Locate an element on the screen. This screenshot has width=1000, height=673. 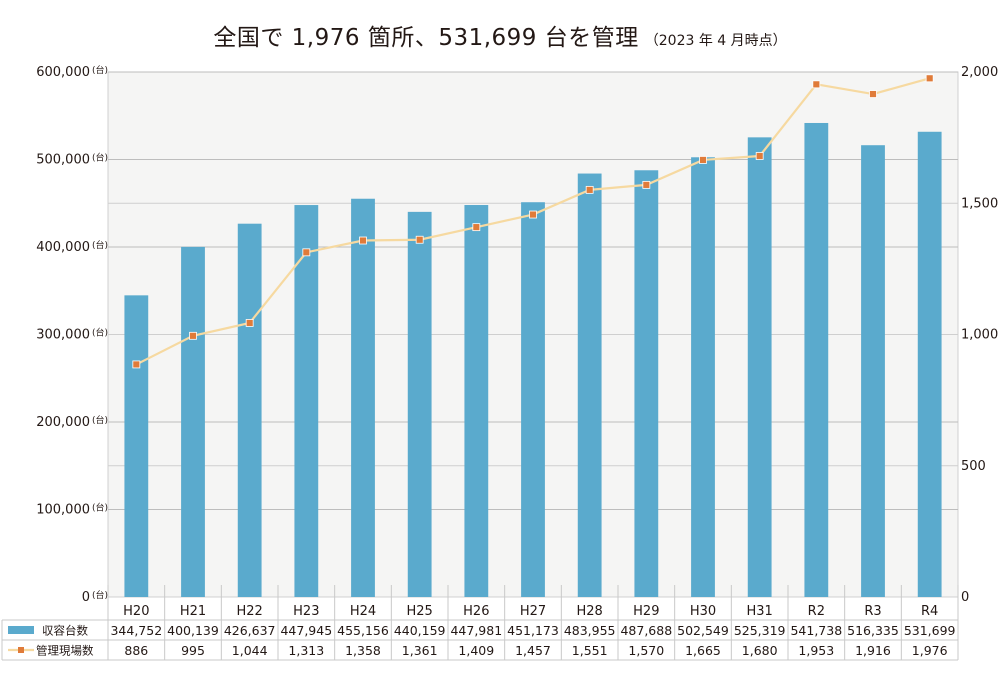
line-marker-H25 is located at coordinates (419, 239).